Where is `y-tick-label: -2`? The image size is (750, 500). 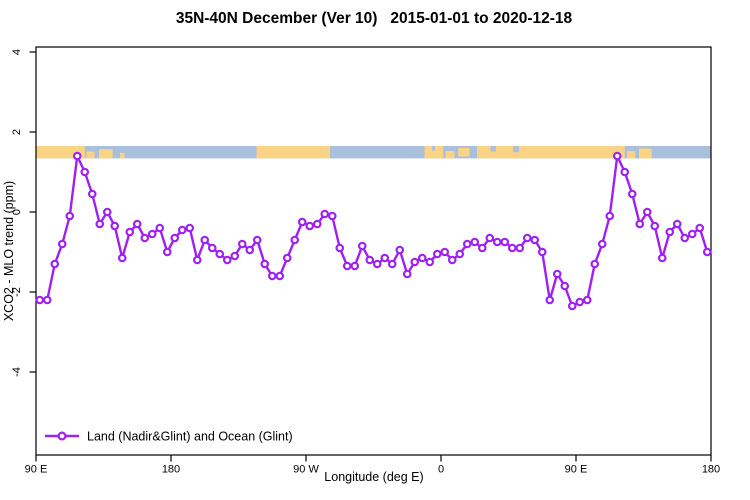 y-tick-label: -2 is located at coordinates (17, 292).